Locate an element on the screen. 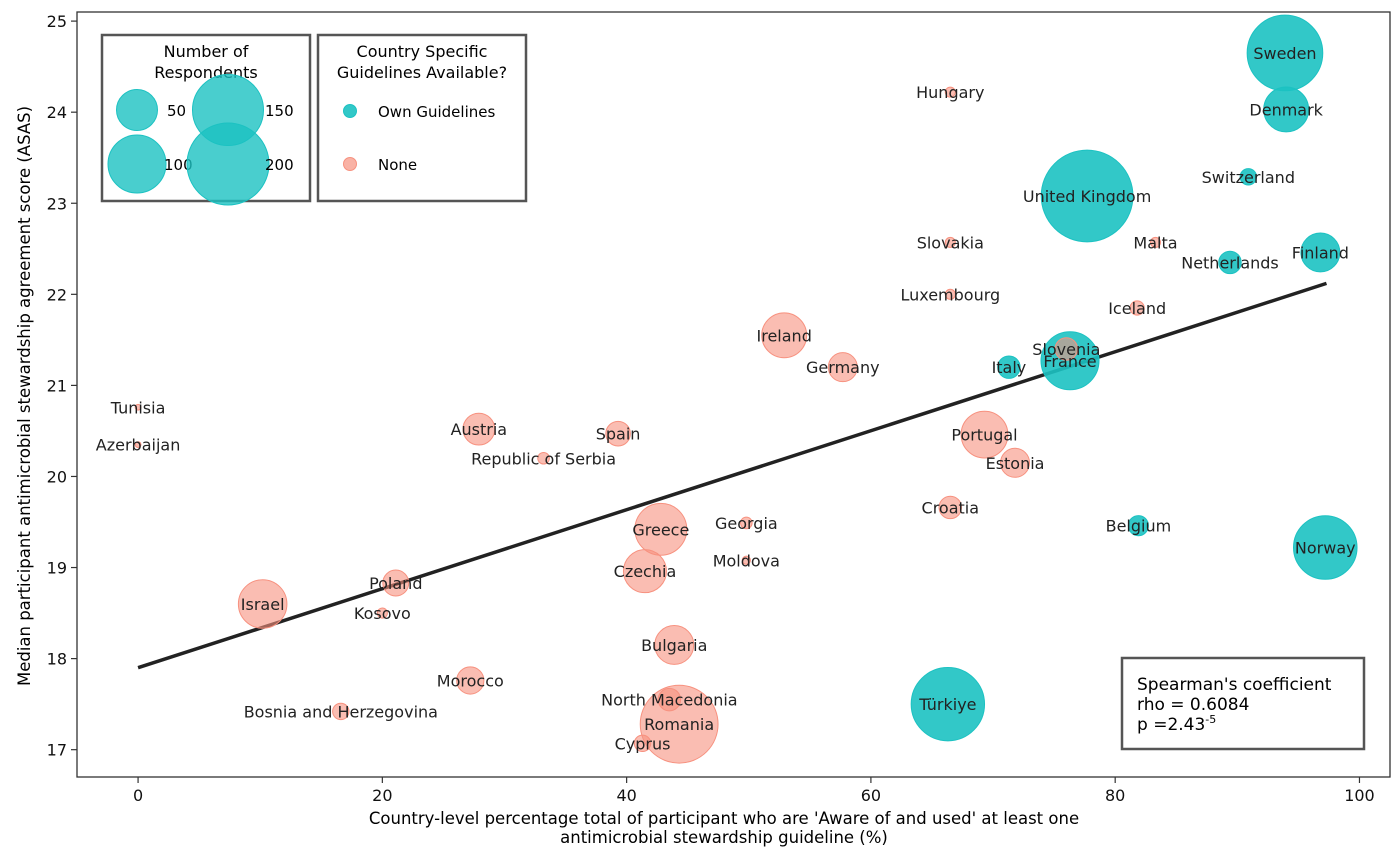  label-netherlands: Netherlands is located at coordinates (1230, 262).